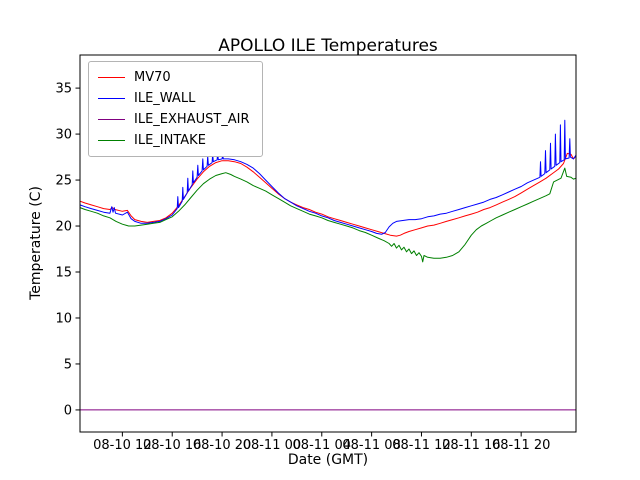 Image resolution: width=640 pixels, height=480 pixels. What do you see at coordinates (63, 89) in the screenshot?
I see `svg-text: 35` at bounding box center [63, 89].